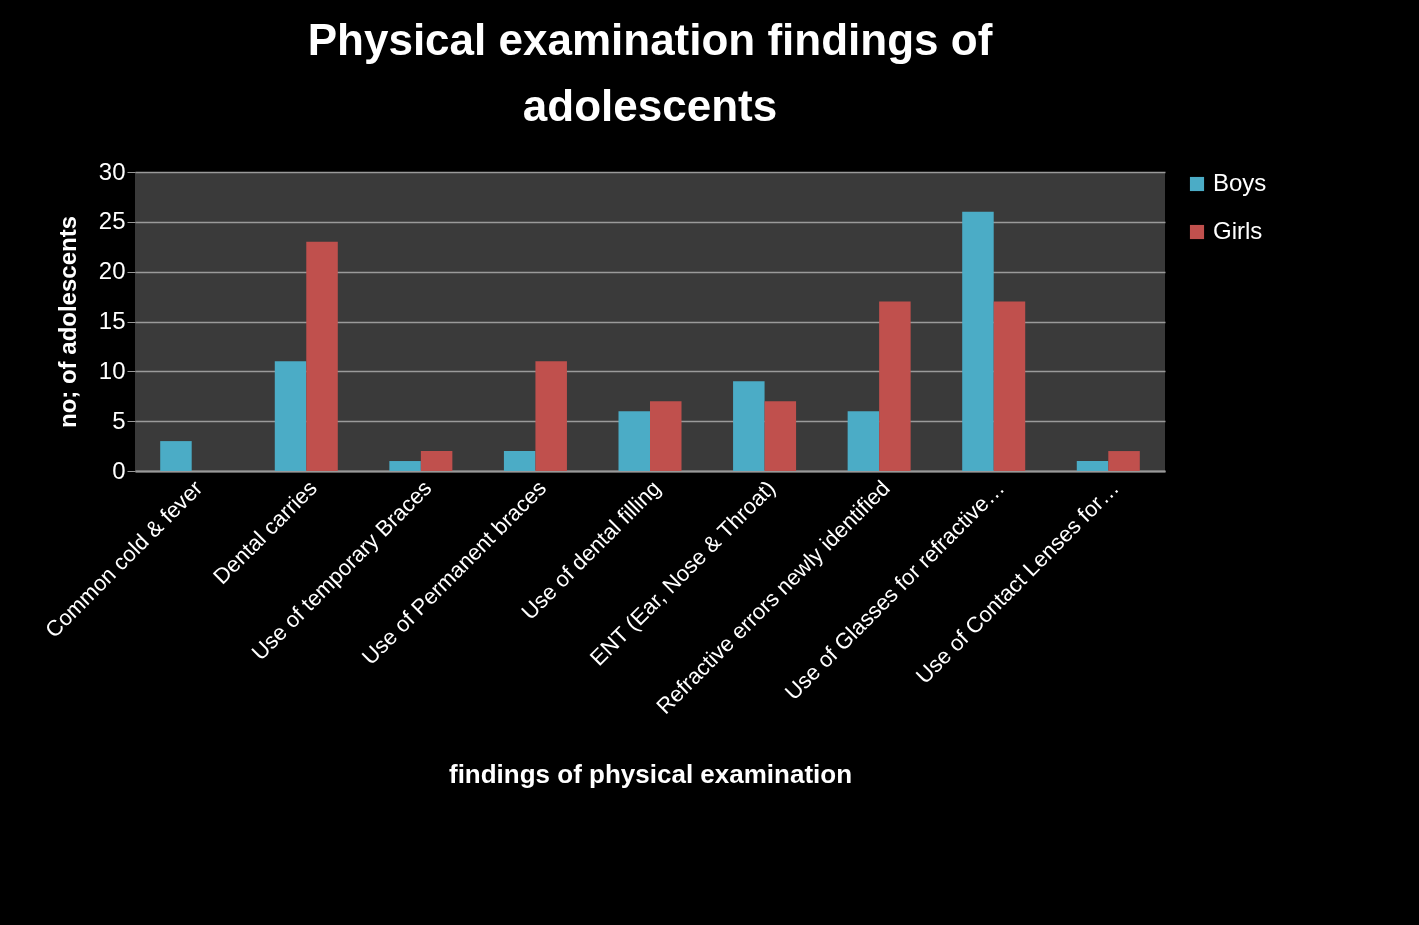 This screenshot has height=925, width=1419. Describe the element at coordinates (112, 171) in the screenshot. I see `y-tick-label: 30` at that location.